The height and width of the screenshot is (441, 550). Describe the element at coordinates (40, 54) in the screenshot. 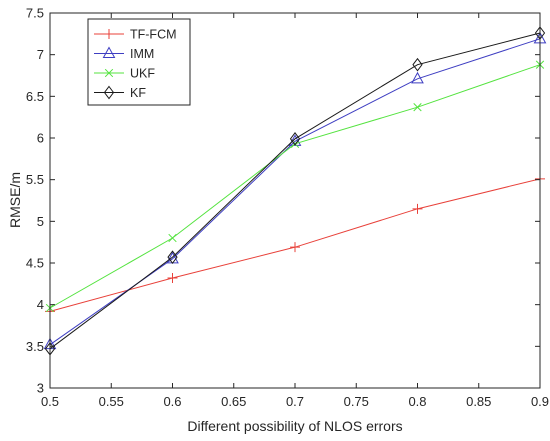

I see `y-tick-label: 7` at that location.